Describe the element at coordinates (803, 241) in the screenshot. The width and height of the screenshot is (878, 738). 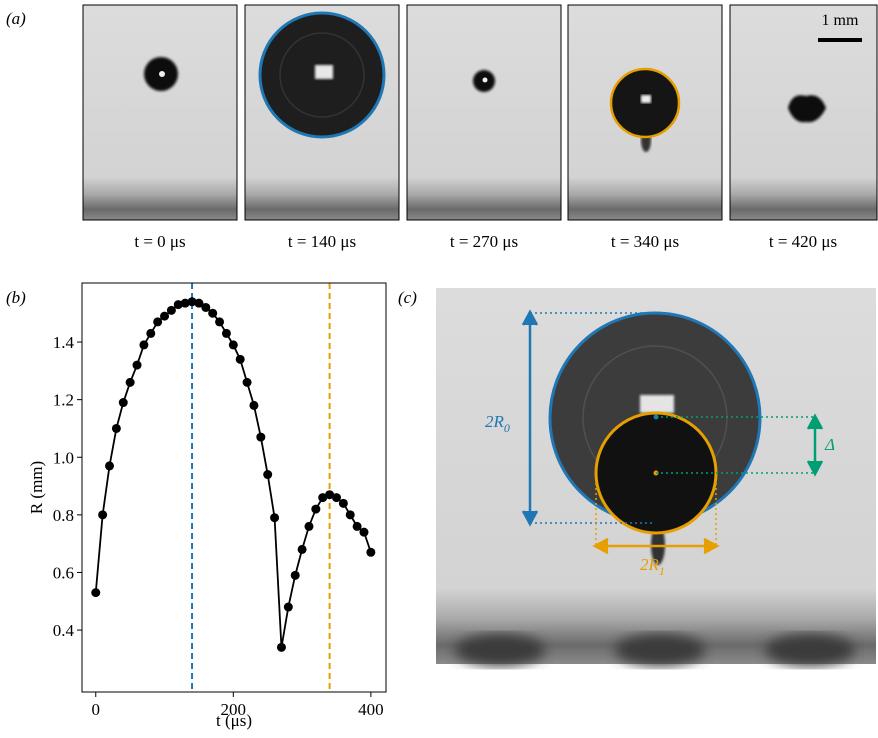
I see `caption: t = 420 μs` at that location.